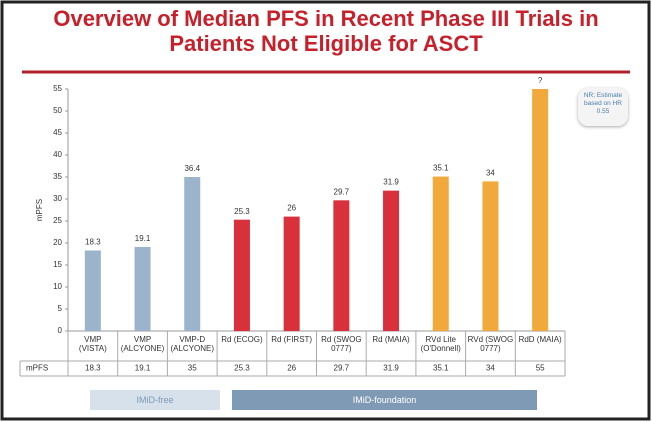  Describe the element at coordinates (342, 191) in the screenshot. I see `bar-label: 29.7` at that location.